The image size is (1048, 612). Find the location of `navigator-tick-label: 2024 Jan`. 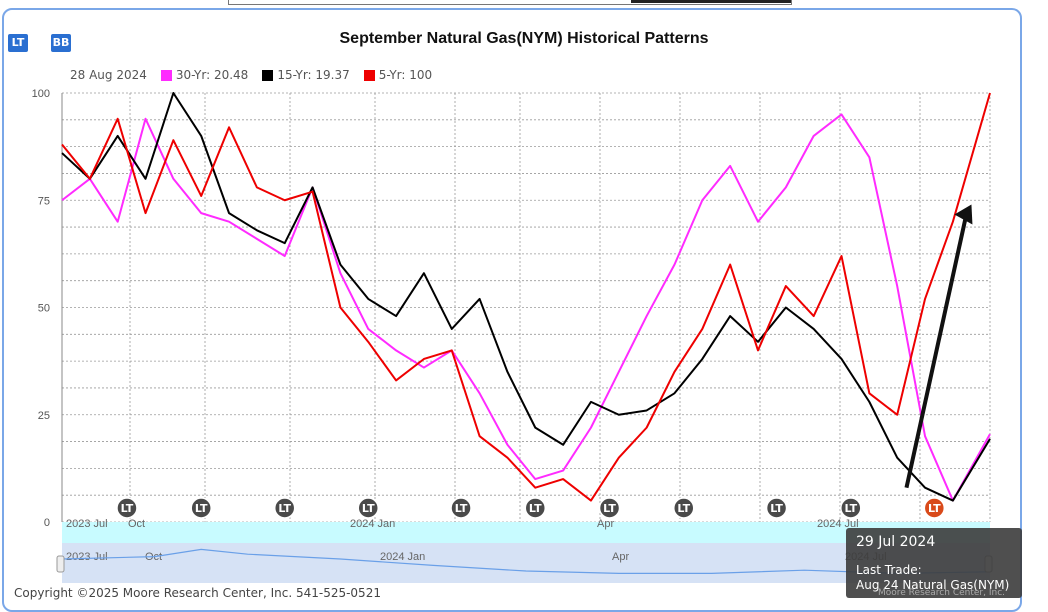

navigator-tick-label: 2024 Jan is located at coordinates (402, 557).